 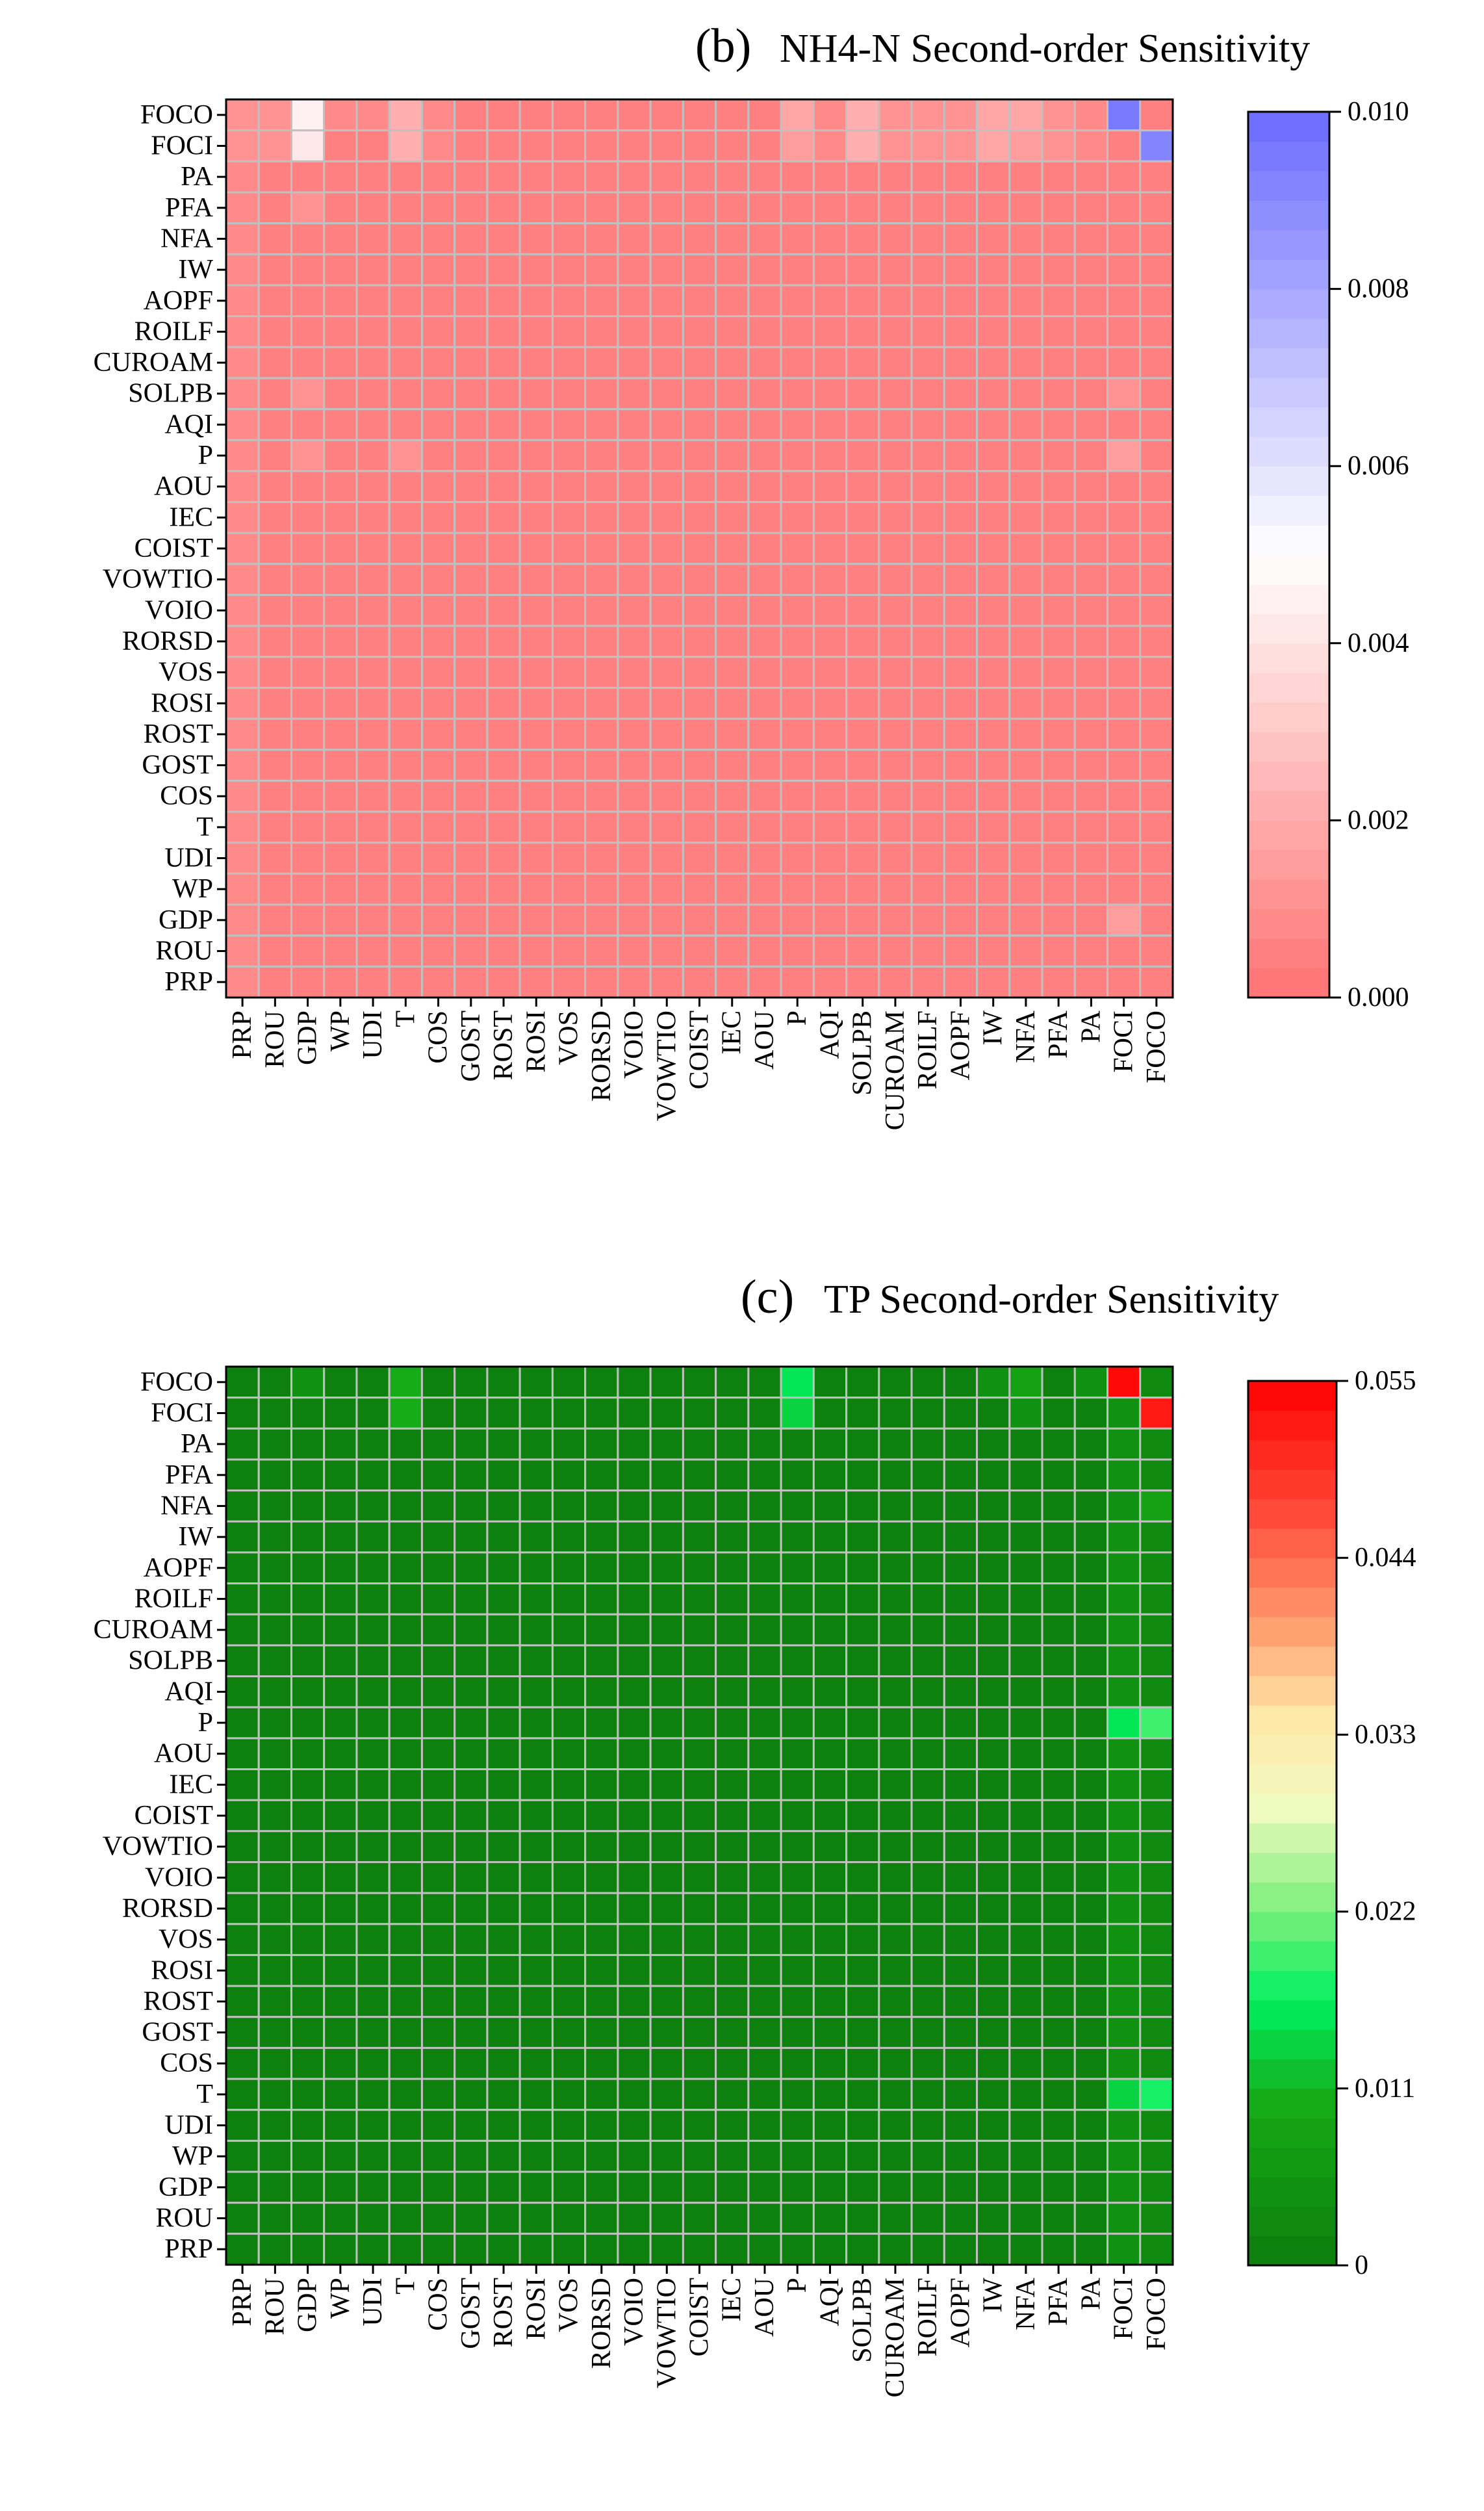 I want to click on colorbar-tick-label: 0.000, so click(x=1379, y=998).